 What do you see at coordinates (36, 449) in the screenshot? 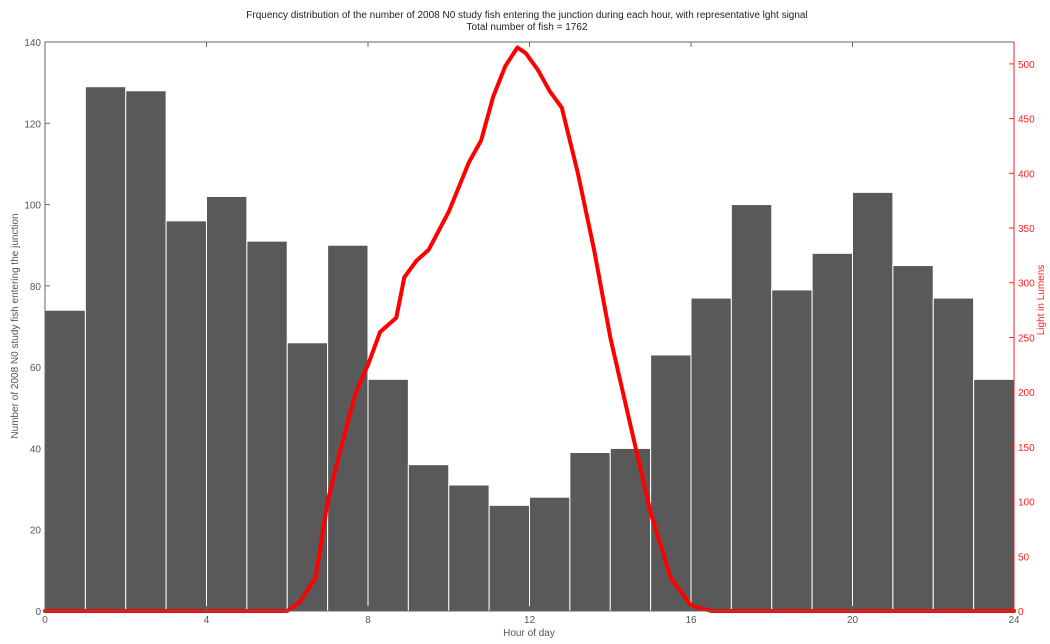
I see `y-tick-label: 40` at bounding box center [36, 449].